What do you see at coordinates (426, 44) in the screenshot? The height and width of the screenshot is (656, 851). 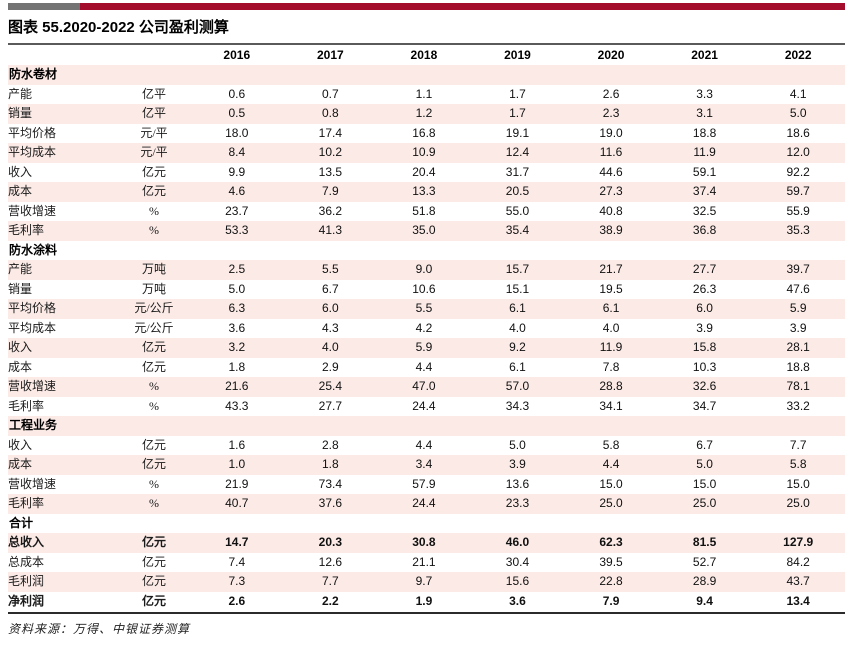 I see `title-divider` at bounding box center [426, 44].